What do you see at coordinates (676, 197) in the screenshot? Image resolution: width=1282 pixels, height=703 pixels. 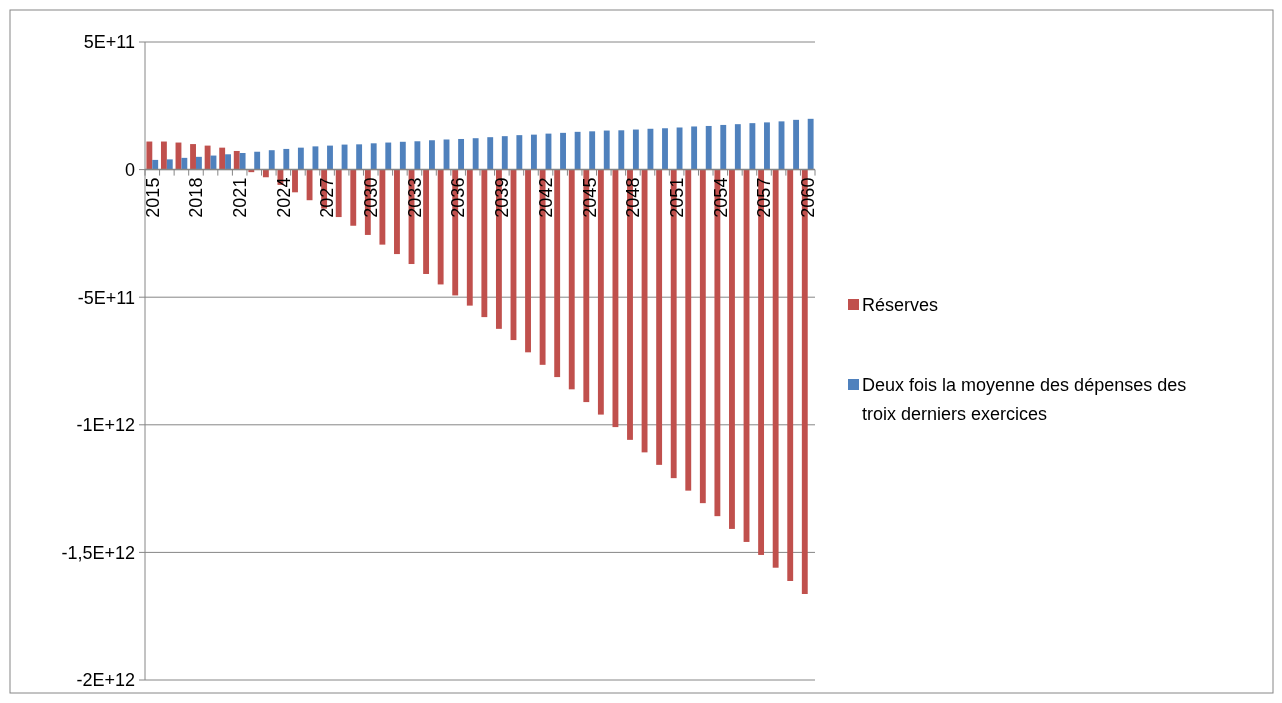 I see `x-tick-label: 2051` at bounding box center [676, 197].